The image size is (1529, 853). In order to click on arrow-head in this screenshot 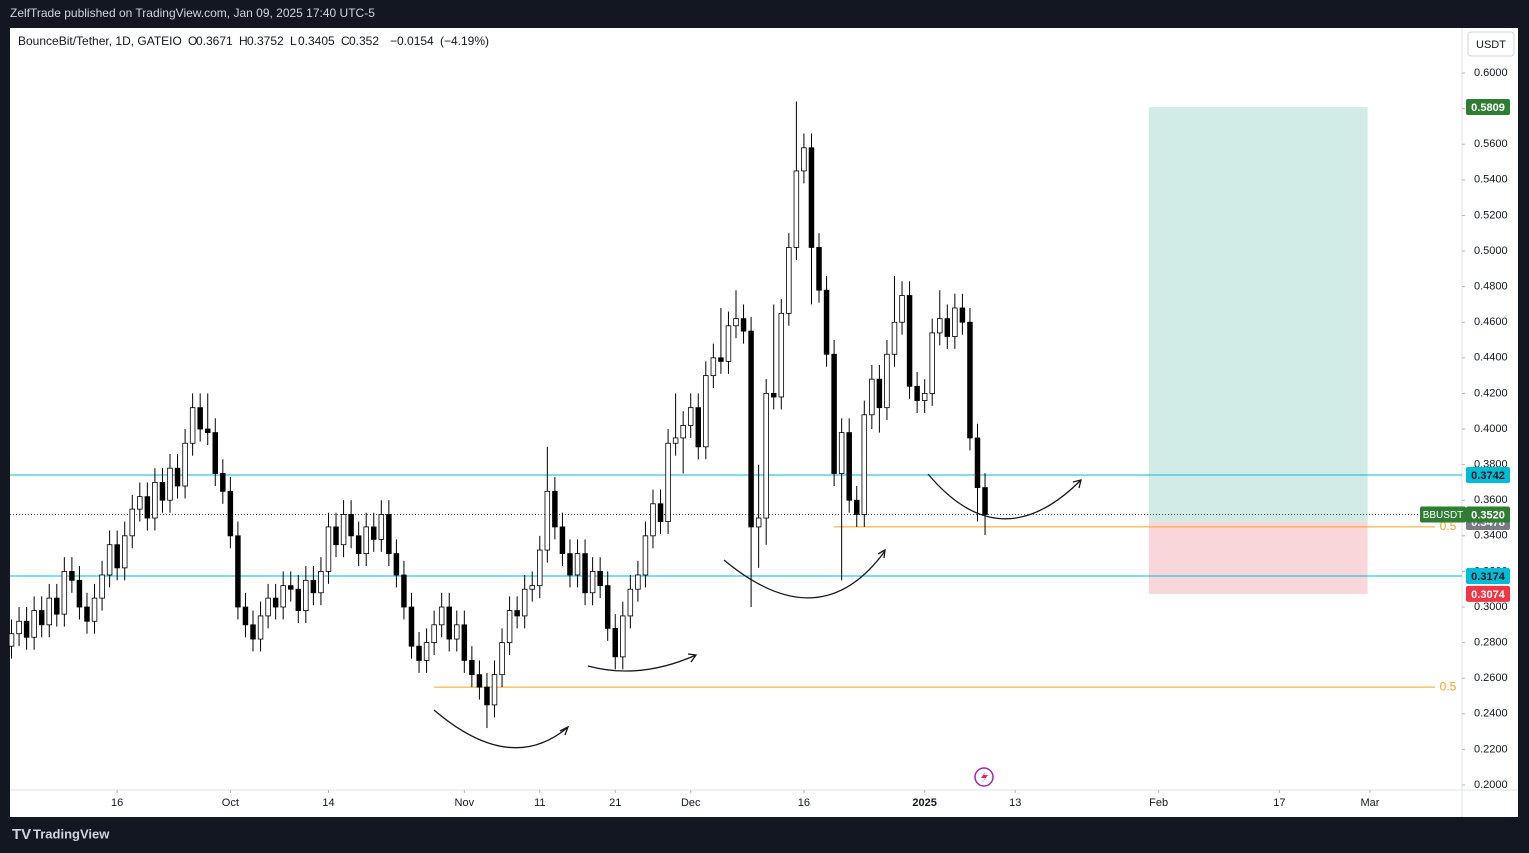, I will do `click(1077, 484)`.